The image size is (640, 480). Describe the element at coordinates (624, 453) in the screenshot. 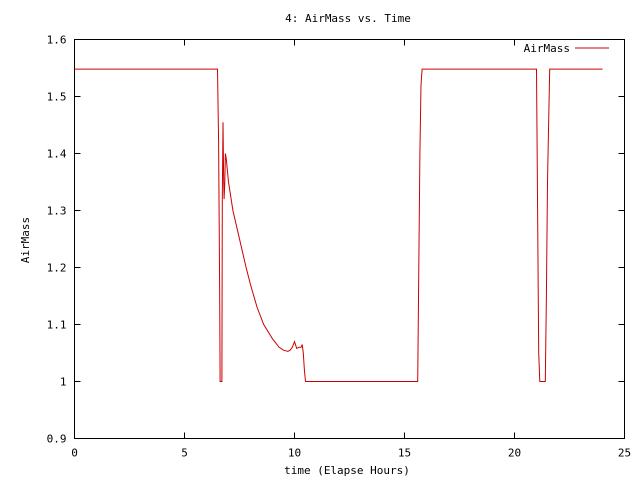

I see `x-tick-label: 25` at that location.